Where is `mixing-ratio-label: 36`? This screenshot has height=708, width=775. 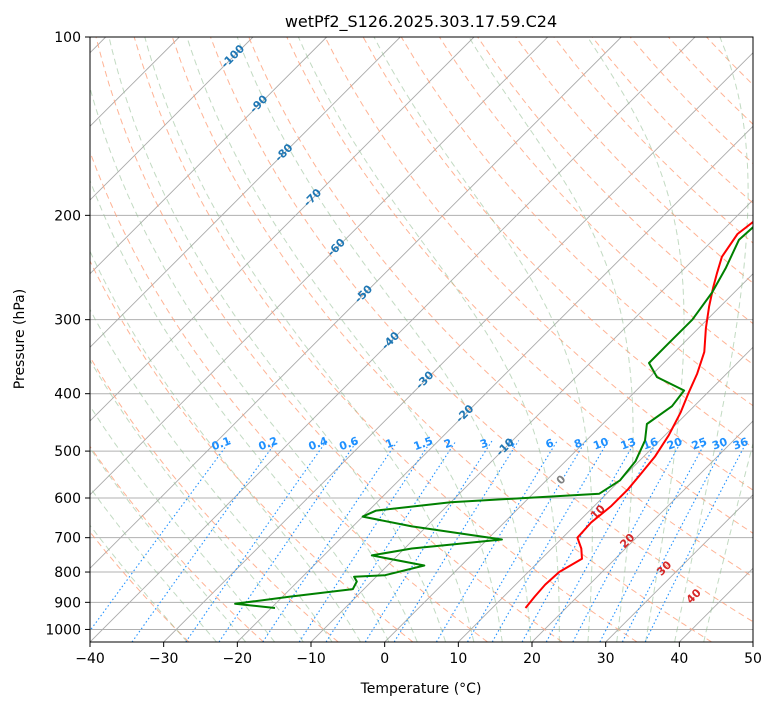 mixing-ratio-label: 36 is located at coordinates (740, 444).